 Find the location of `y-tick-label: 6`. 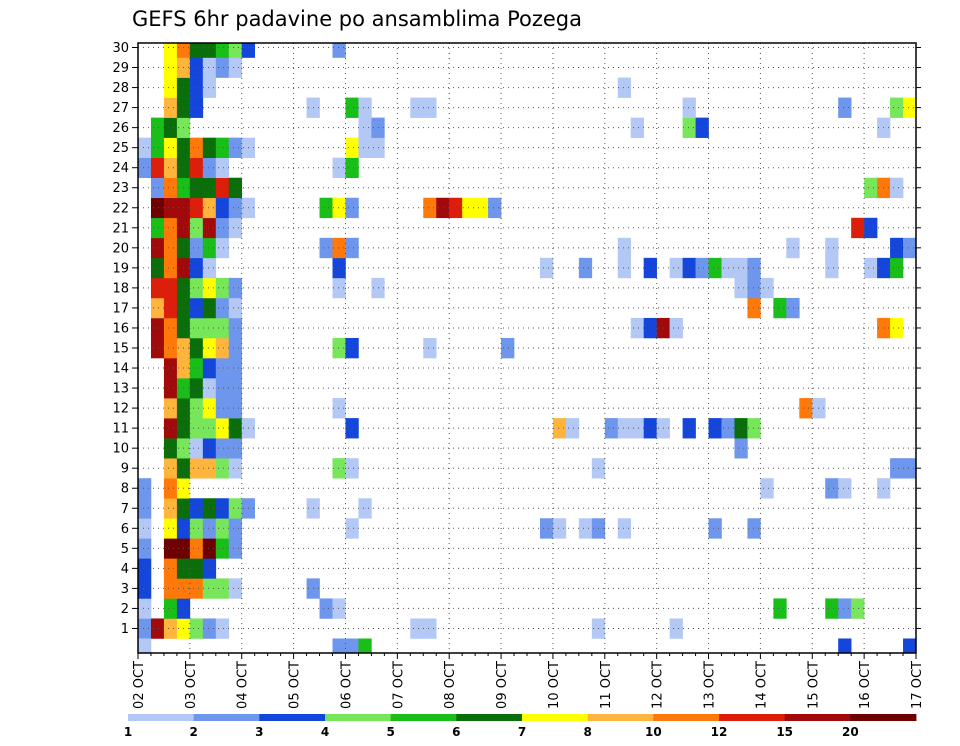

y-tick-label: 6 is located at coordinates (125, 529).